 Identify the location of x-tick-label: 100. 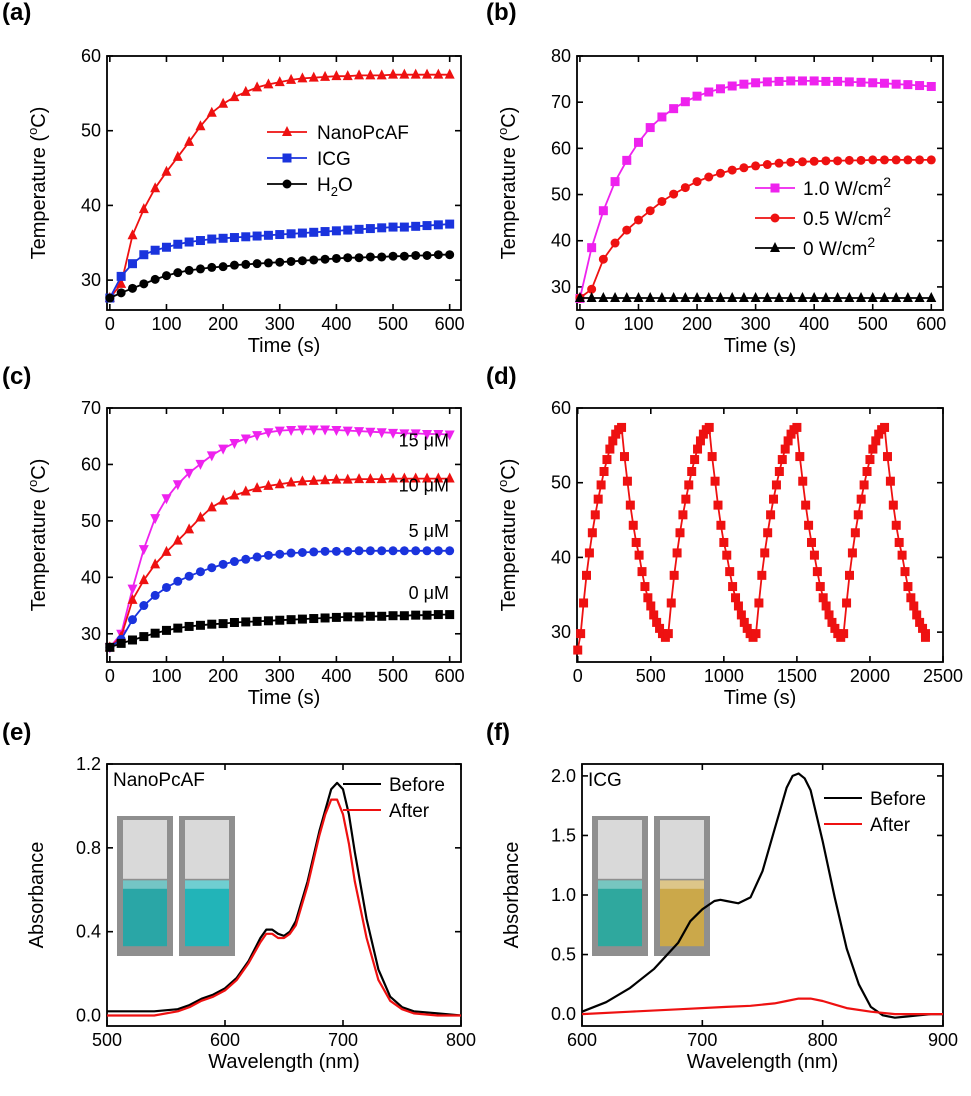
(166, 324).